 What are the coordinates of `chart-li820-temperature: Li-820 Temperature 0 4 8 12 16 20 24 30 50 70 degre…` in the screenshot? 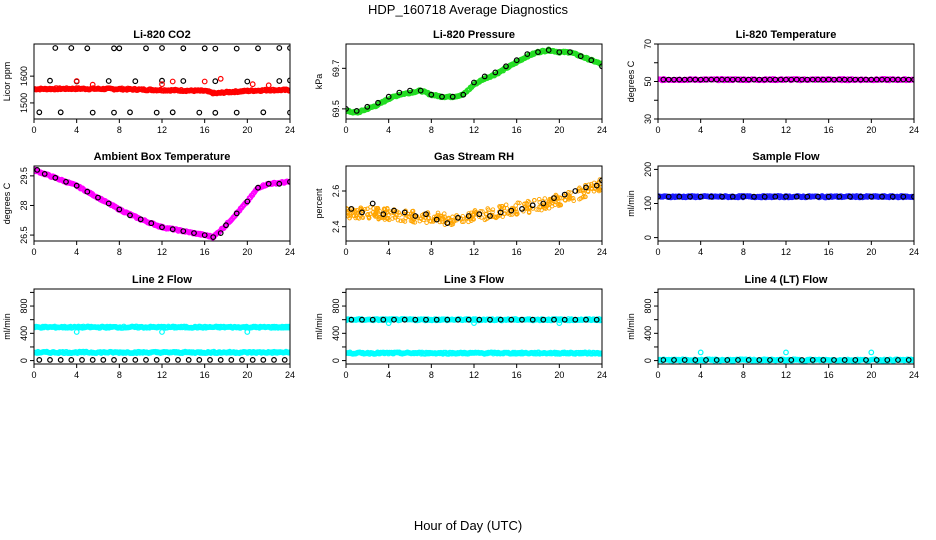 It's located at (772, 82).